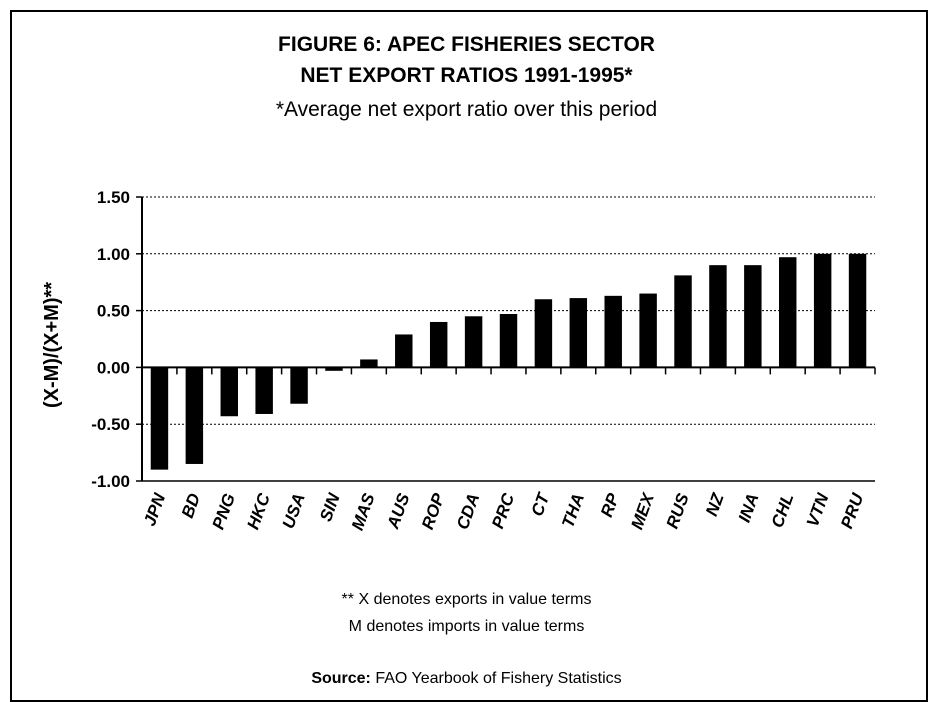  What do you see at coordinates (753, 316) in the screenshot?
I see `bar-ina` at bounding box center [753, 316].